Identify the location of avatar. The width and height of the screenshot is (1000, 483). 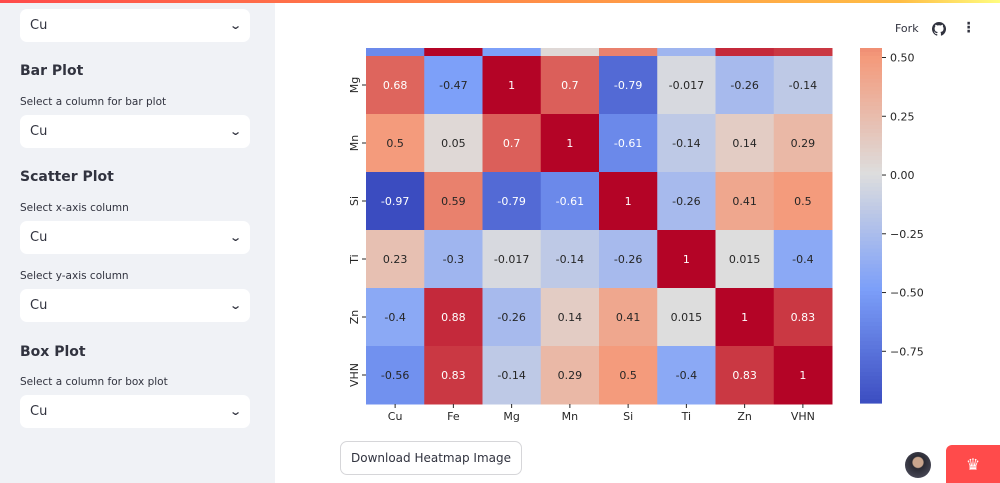
(918, 465).